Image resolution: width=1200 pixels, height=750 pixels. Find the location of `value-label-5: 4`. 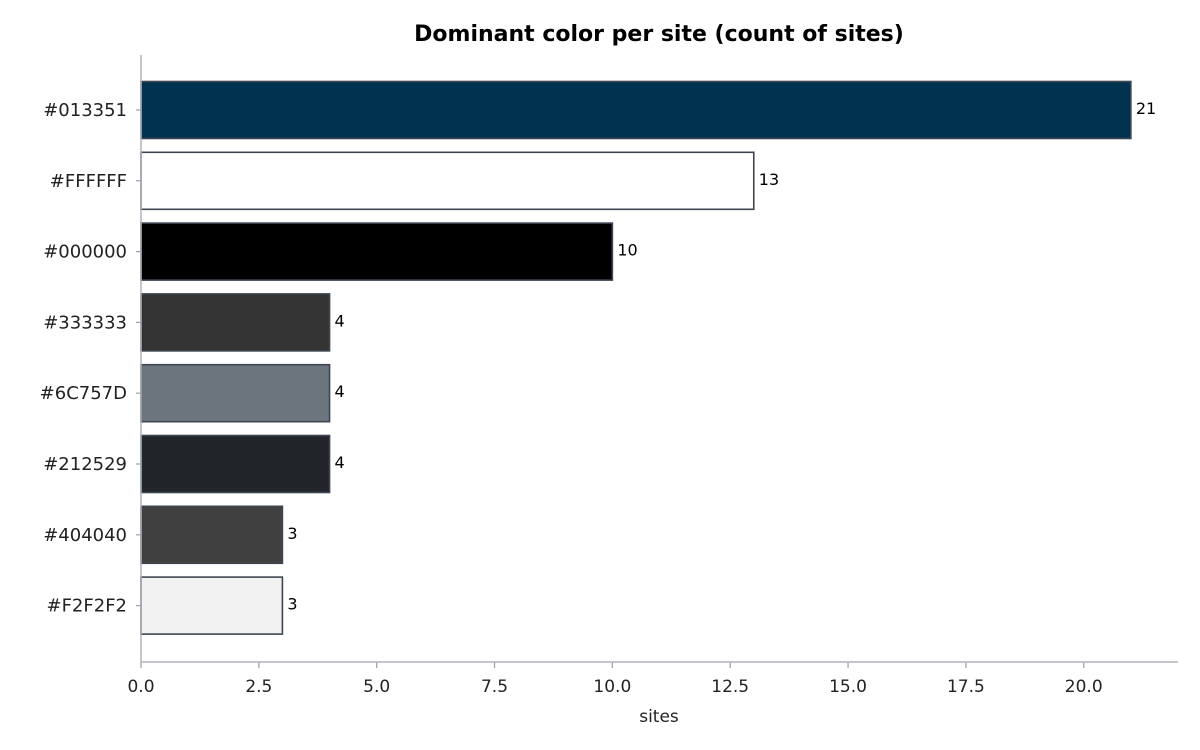

value-label-5: 4 is located at coordinates (340, 462).